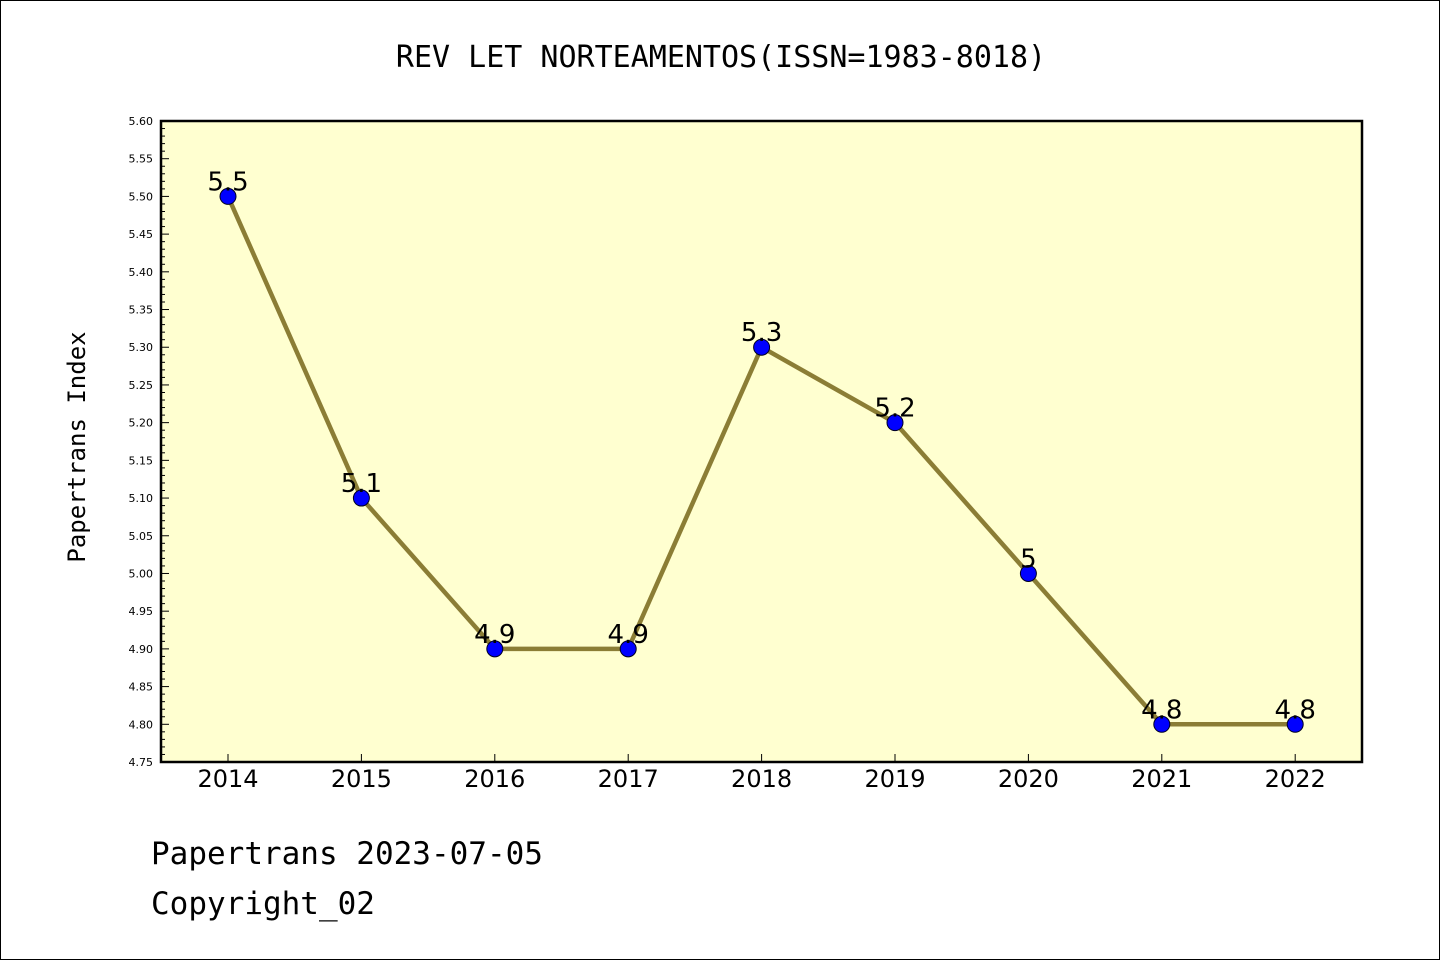 This screenshot has height=961, width=1440. What do you see at coordinates (141, 536) in the screenshot?
I see `y-tick-label: 5.05` at bounding box center [141, 536].